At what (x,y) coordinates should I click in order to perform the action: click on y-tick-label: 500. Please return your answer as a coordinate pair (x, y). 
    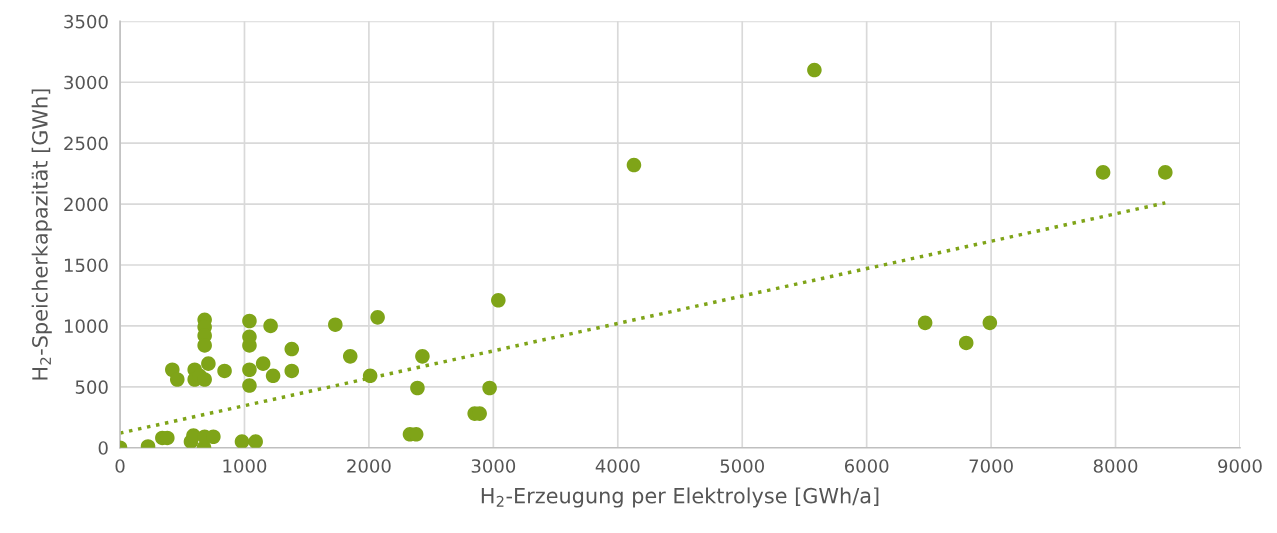
    Looking at the image, I should click on (91, 387).